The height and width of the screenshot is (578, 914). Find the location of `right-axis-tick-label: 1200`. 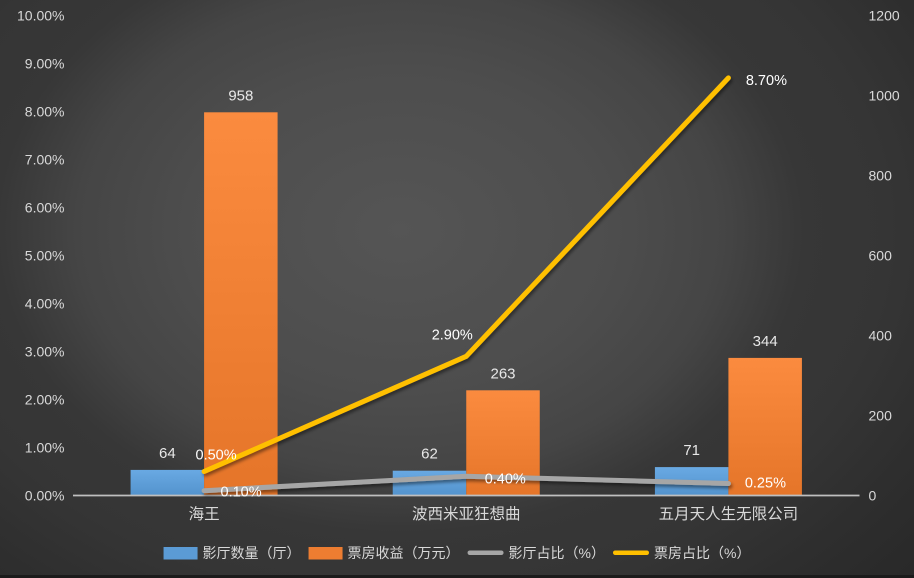

right-axis-tick-label: 1200 is located at coordinates (884, 16).